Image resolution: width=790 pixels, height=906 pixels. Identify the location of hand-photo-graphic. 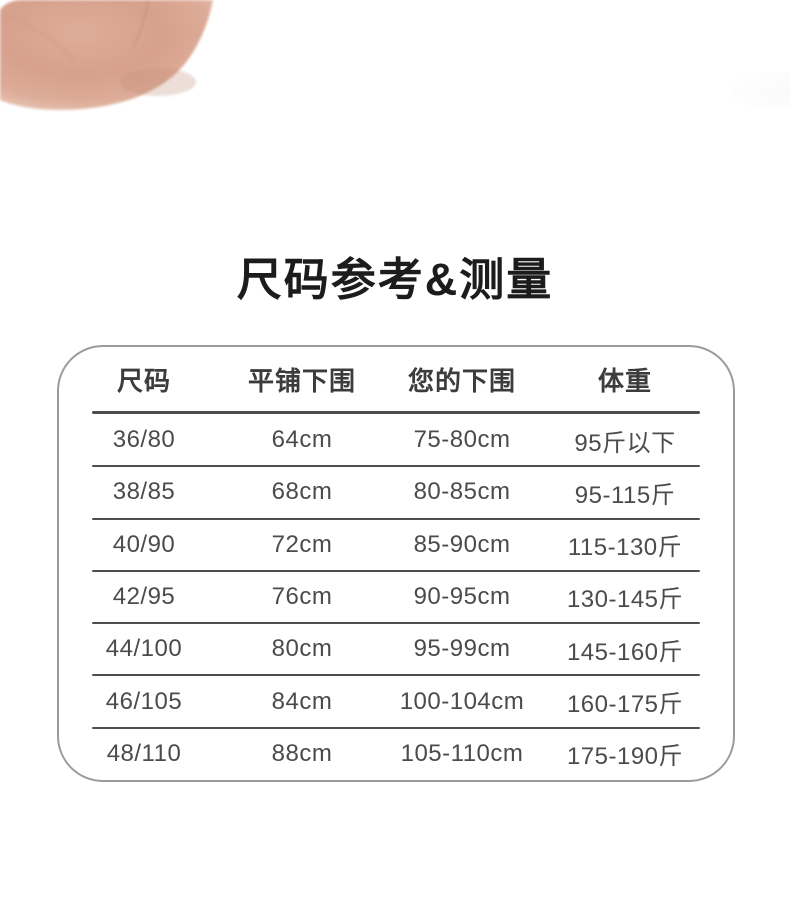
(106, 55).